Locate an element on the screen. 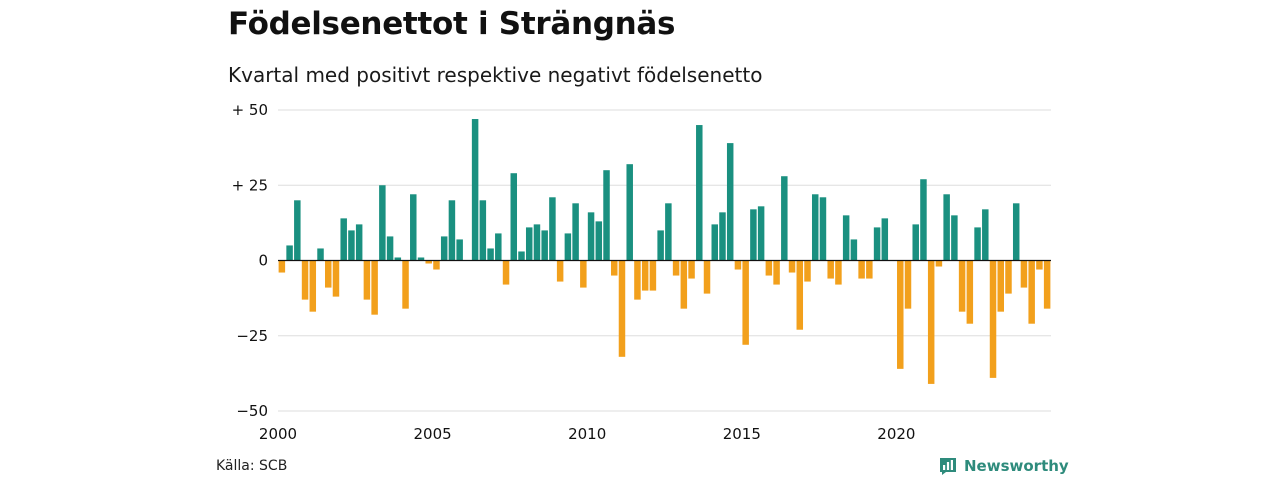 The width and height of the screenshot is (1280, 480). x-tick-label: 2015 is located at coordinates (742, 434).